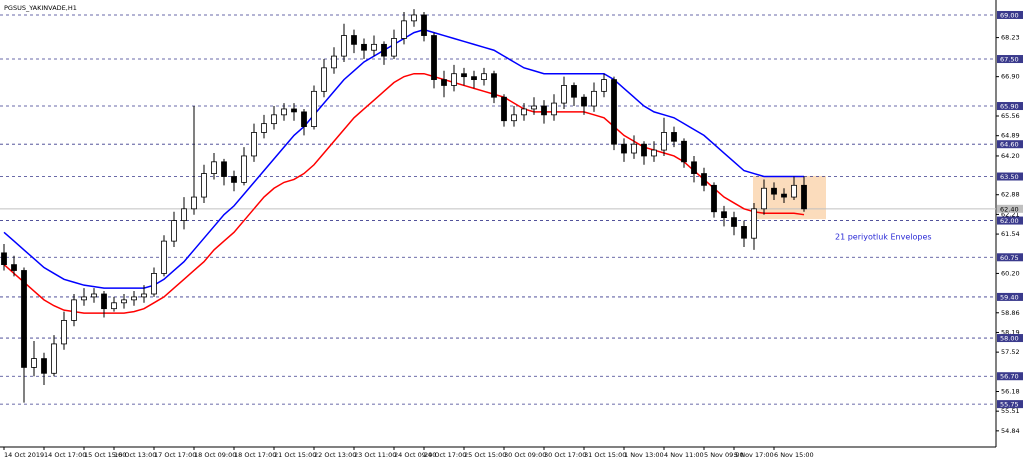 The image size is (1024, 464). Describe the element at coordinates (684, 455) in the screenshot. I see `x-tick-label: 4 Nov 11:00` at that location.